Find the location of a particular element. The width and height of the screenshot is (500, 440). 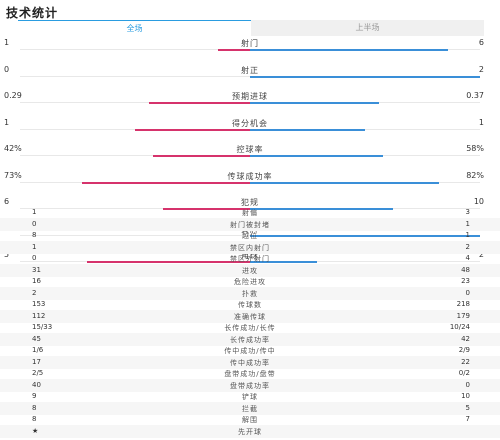

stat-row: 0.29 预期进球 0.37 is located at coordinates (250, 101).